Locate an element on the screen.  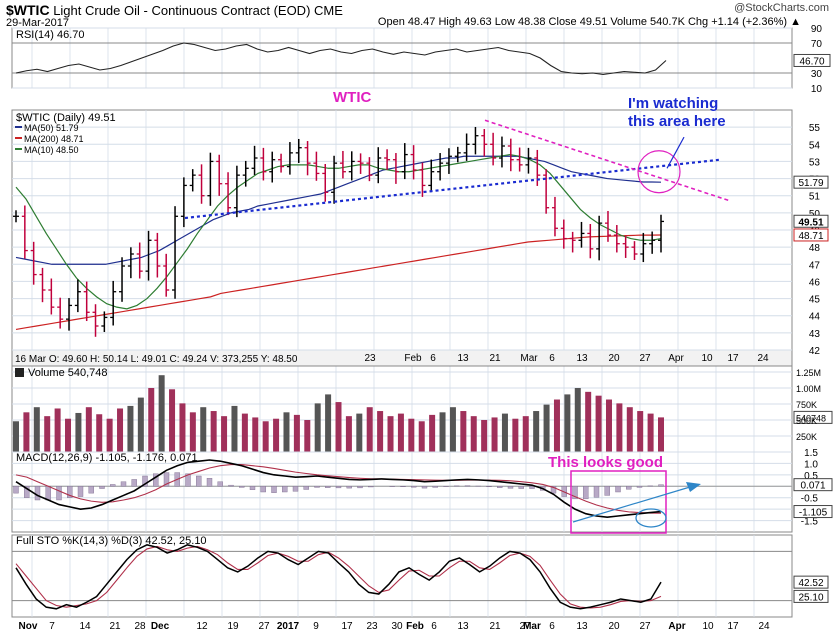
legend-entry: MA(200) 48.71 is located at coordinates (54, 139).